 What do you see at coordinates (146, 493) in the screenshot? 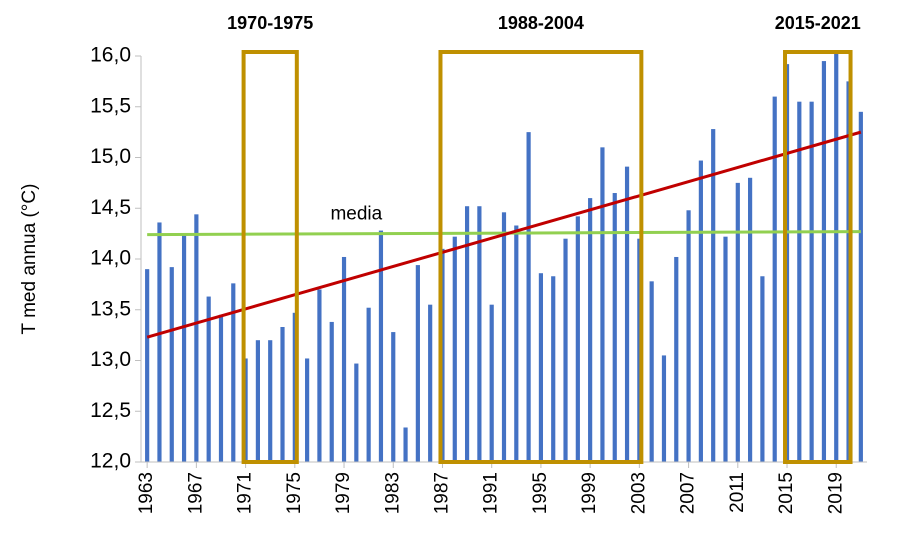
I see `x-tick-label: 1963` at bounding box center [146, 493].